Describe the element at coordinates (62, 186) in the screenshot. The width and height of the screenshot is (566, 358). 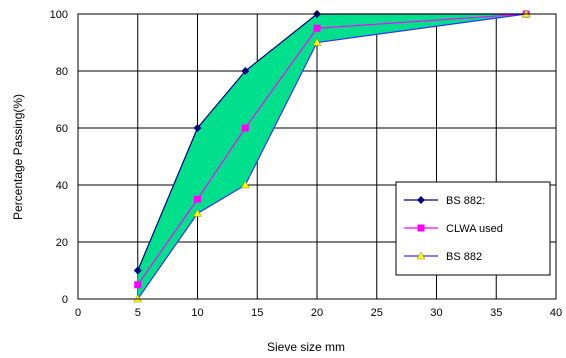
I see `y-tick-label: 40` at that location.